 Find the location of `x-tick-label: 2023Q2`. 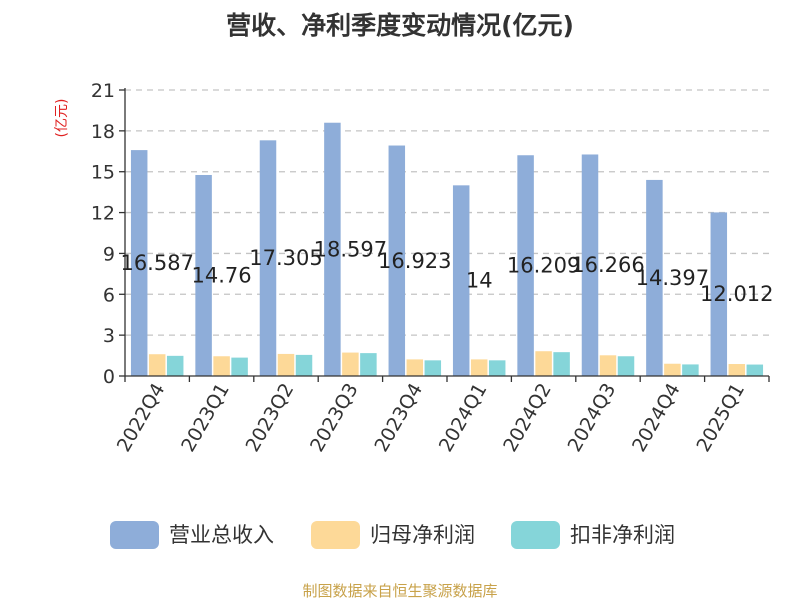

x-tick-label: 2023Q2 is located at coordinates (270, 418).